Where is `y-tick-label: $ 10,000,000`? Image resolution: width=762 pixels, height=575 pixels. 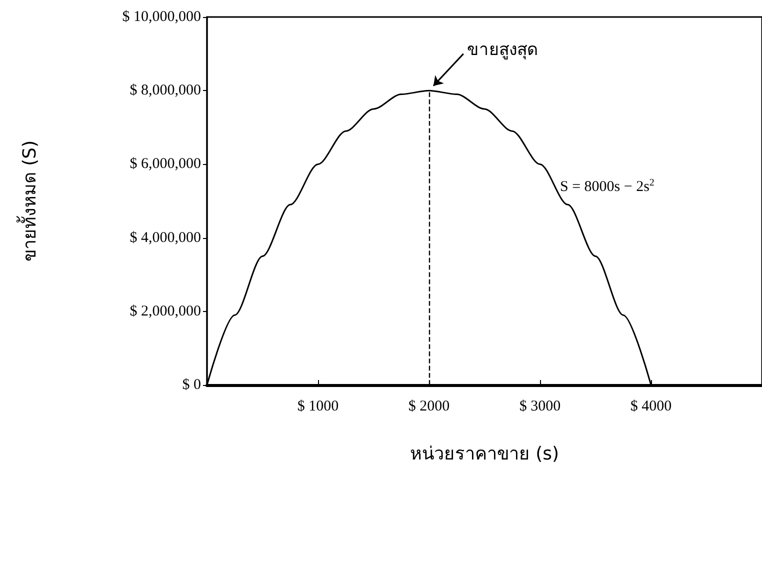
y-tick-label: $ 10,000,000 is located at coordinates (161, 17).